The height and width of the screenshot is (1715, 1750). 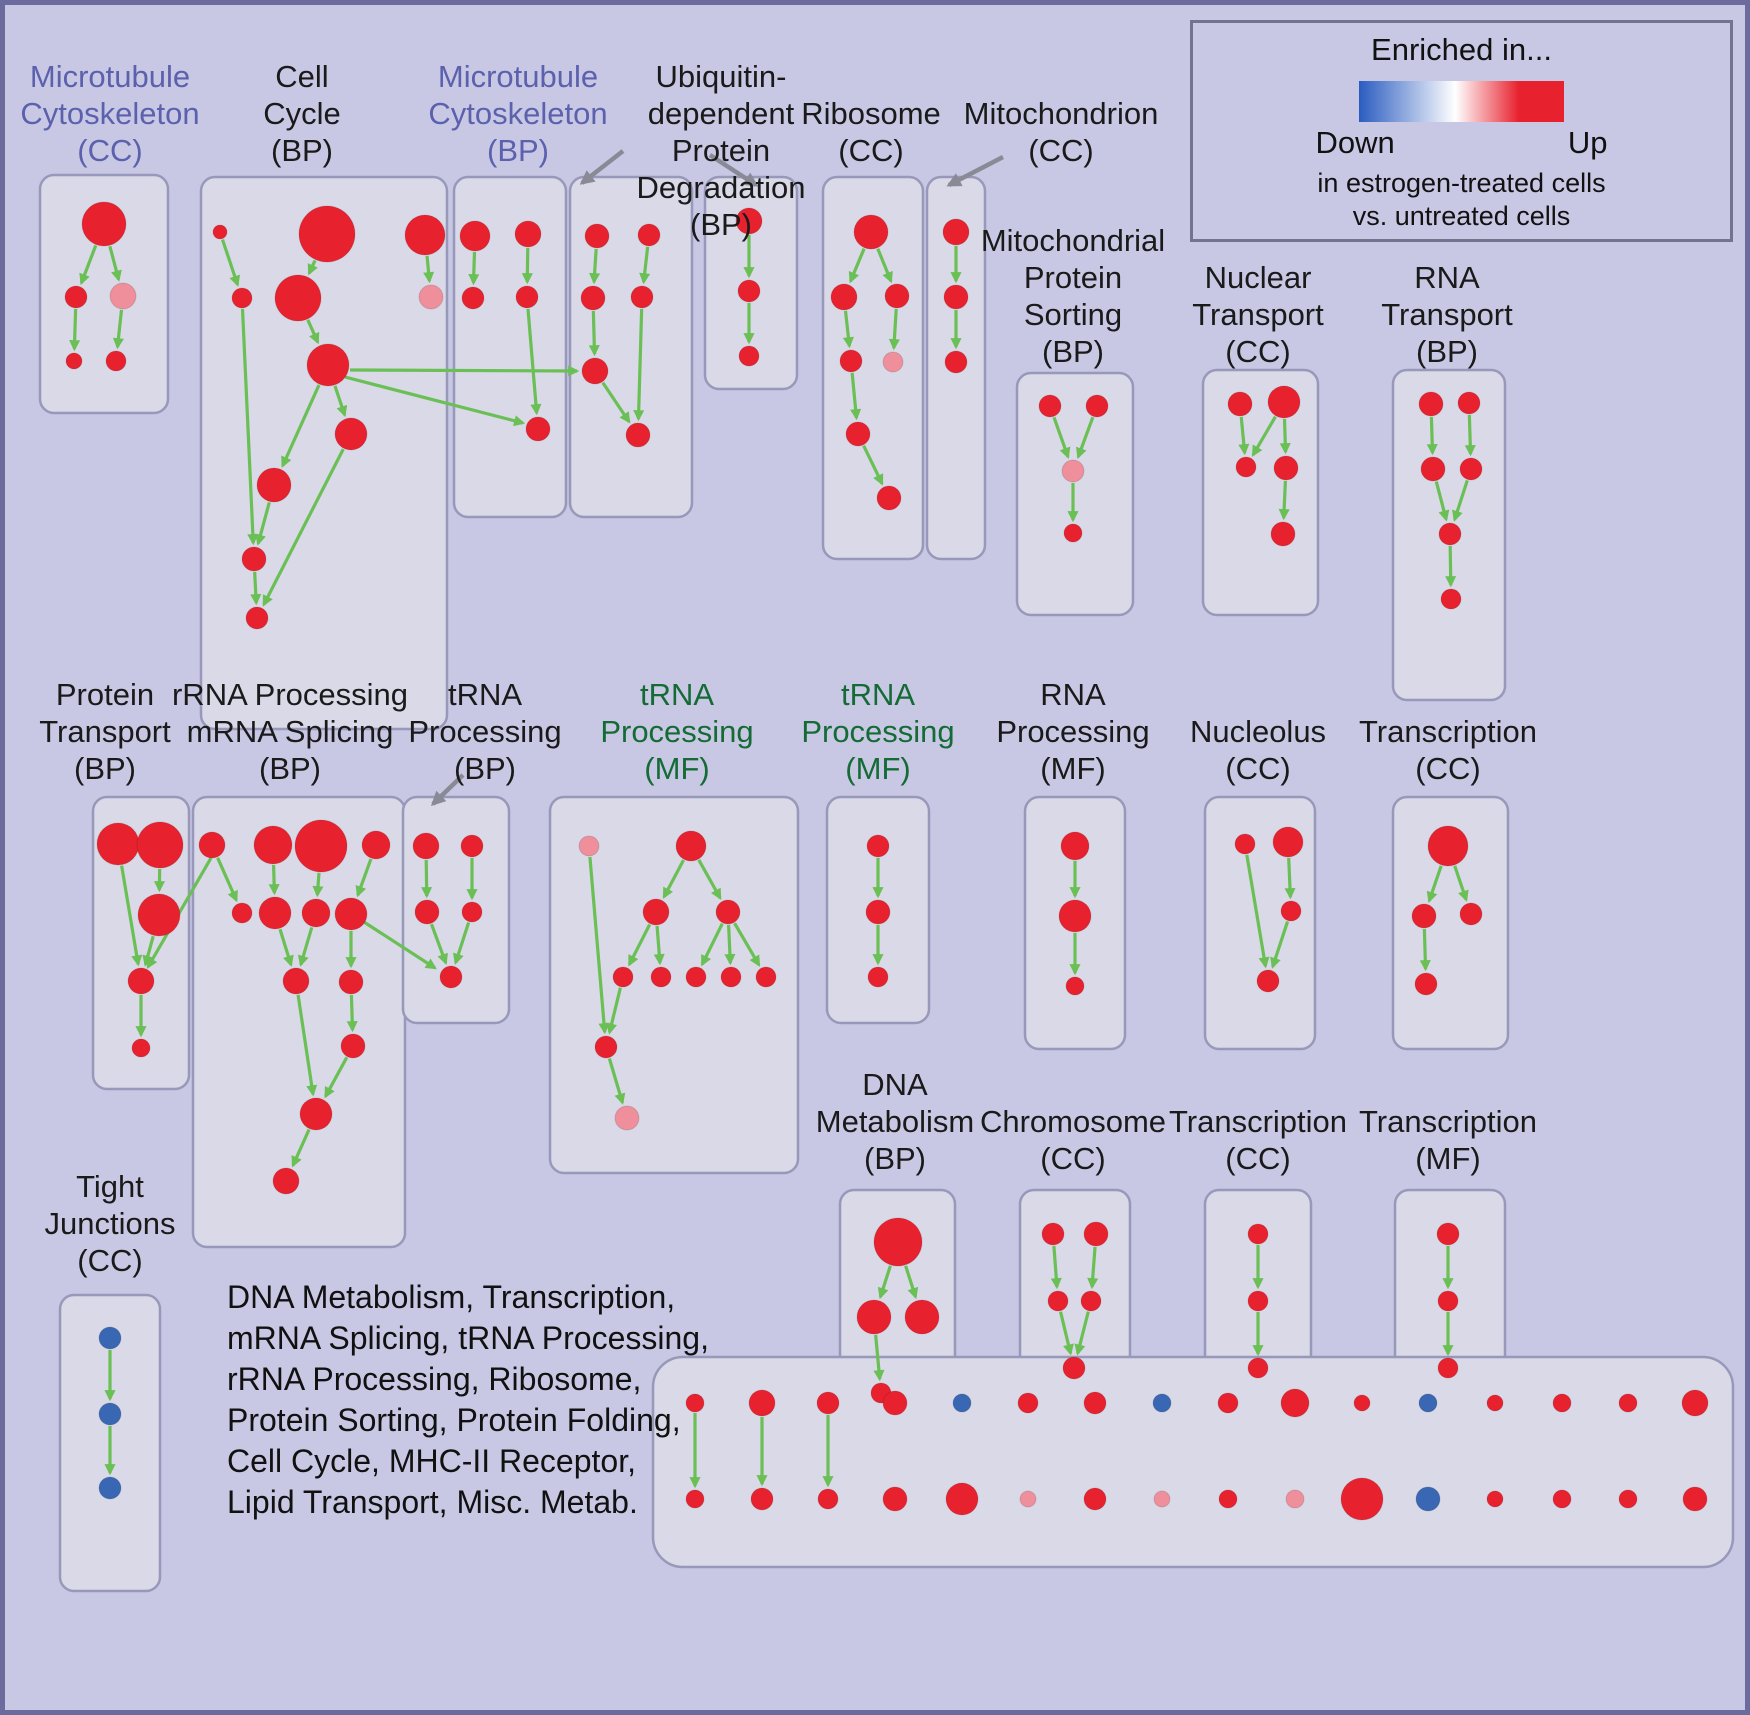 I want to click on misc-line-5: Cell Cycle, MHC-II Receptor,, so click(x=431, y=1461).